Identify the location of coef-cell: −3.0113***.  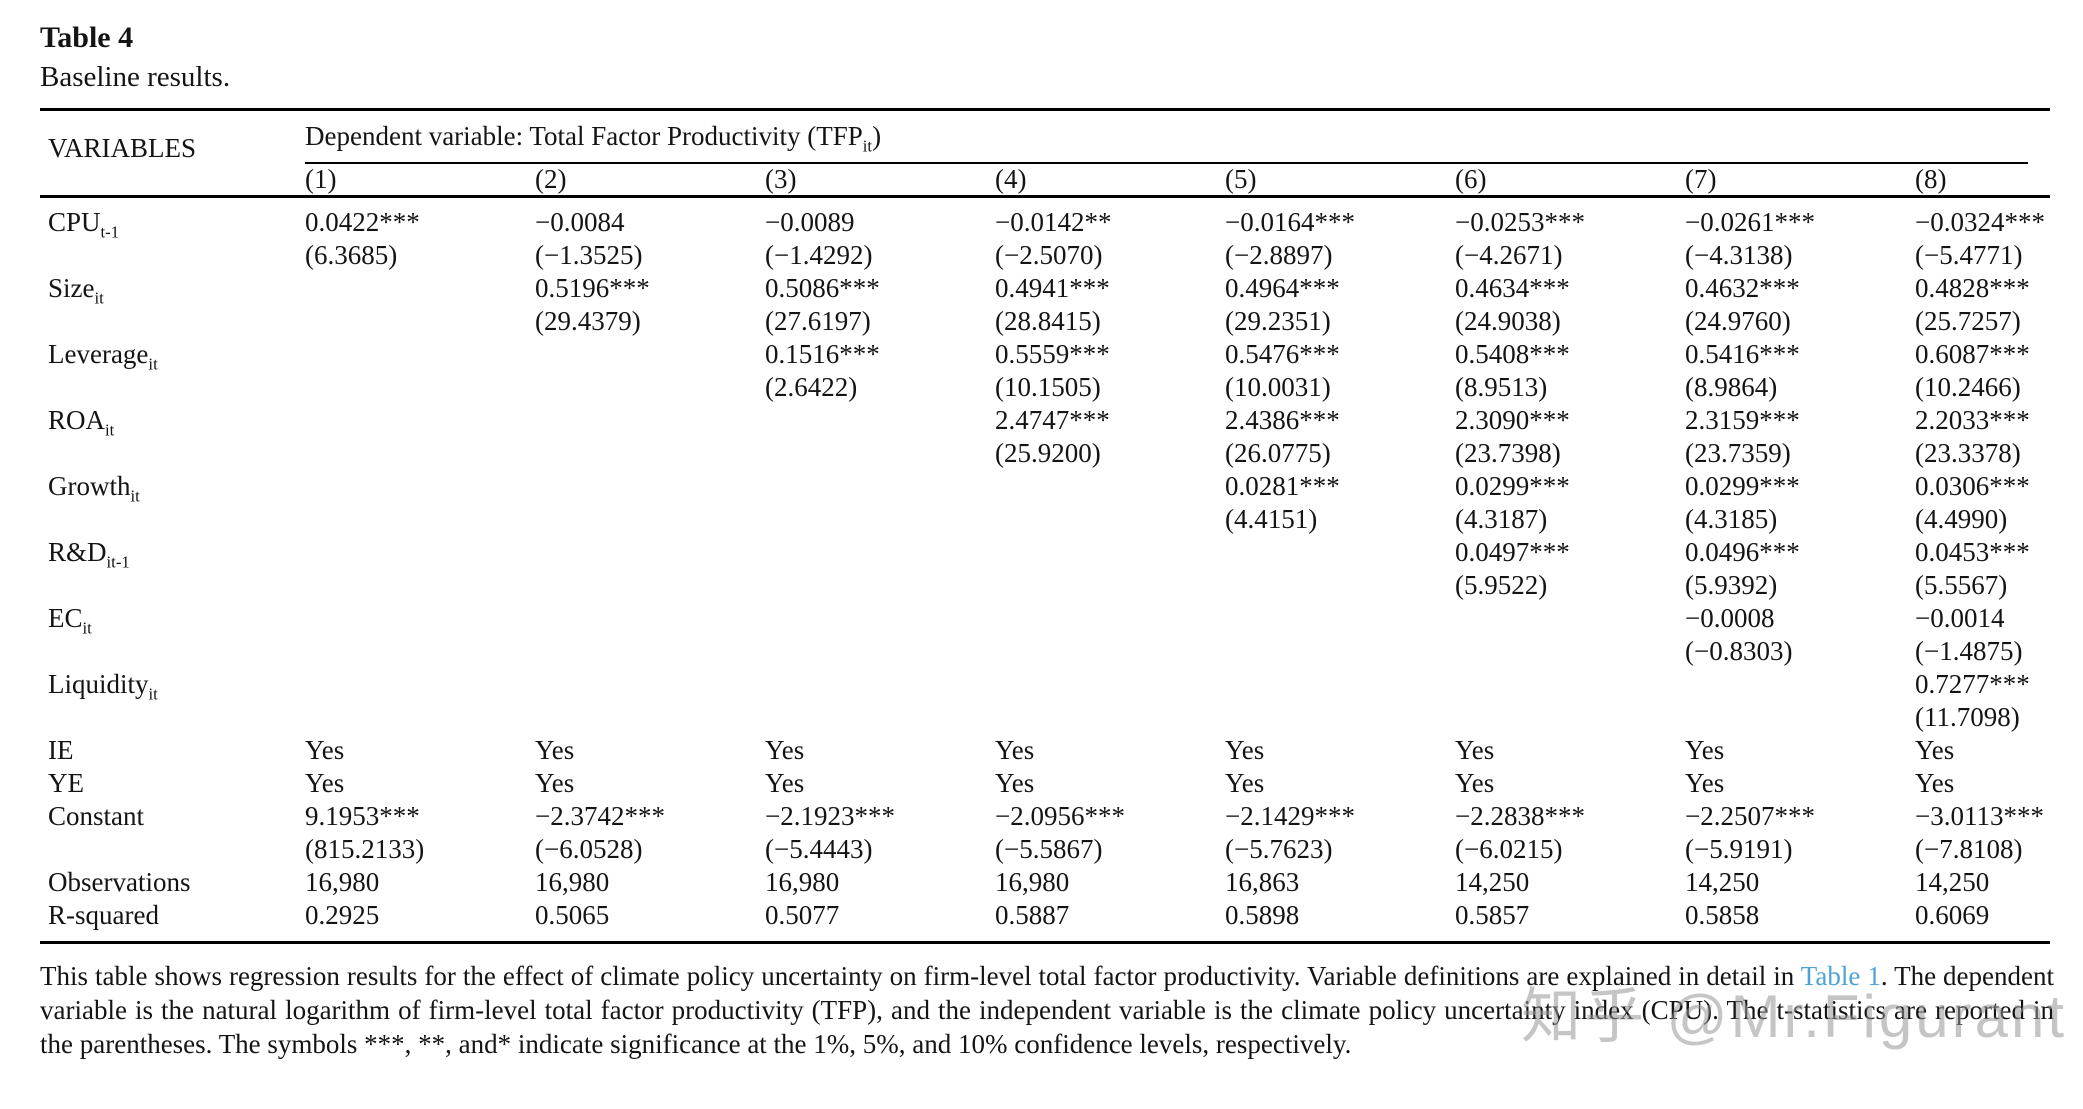
(1979, 816).